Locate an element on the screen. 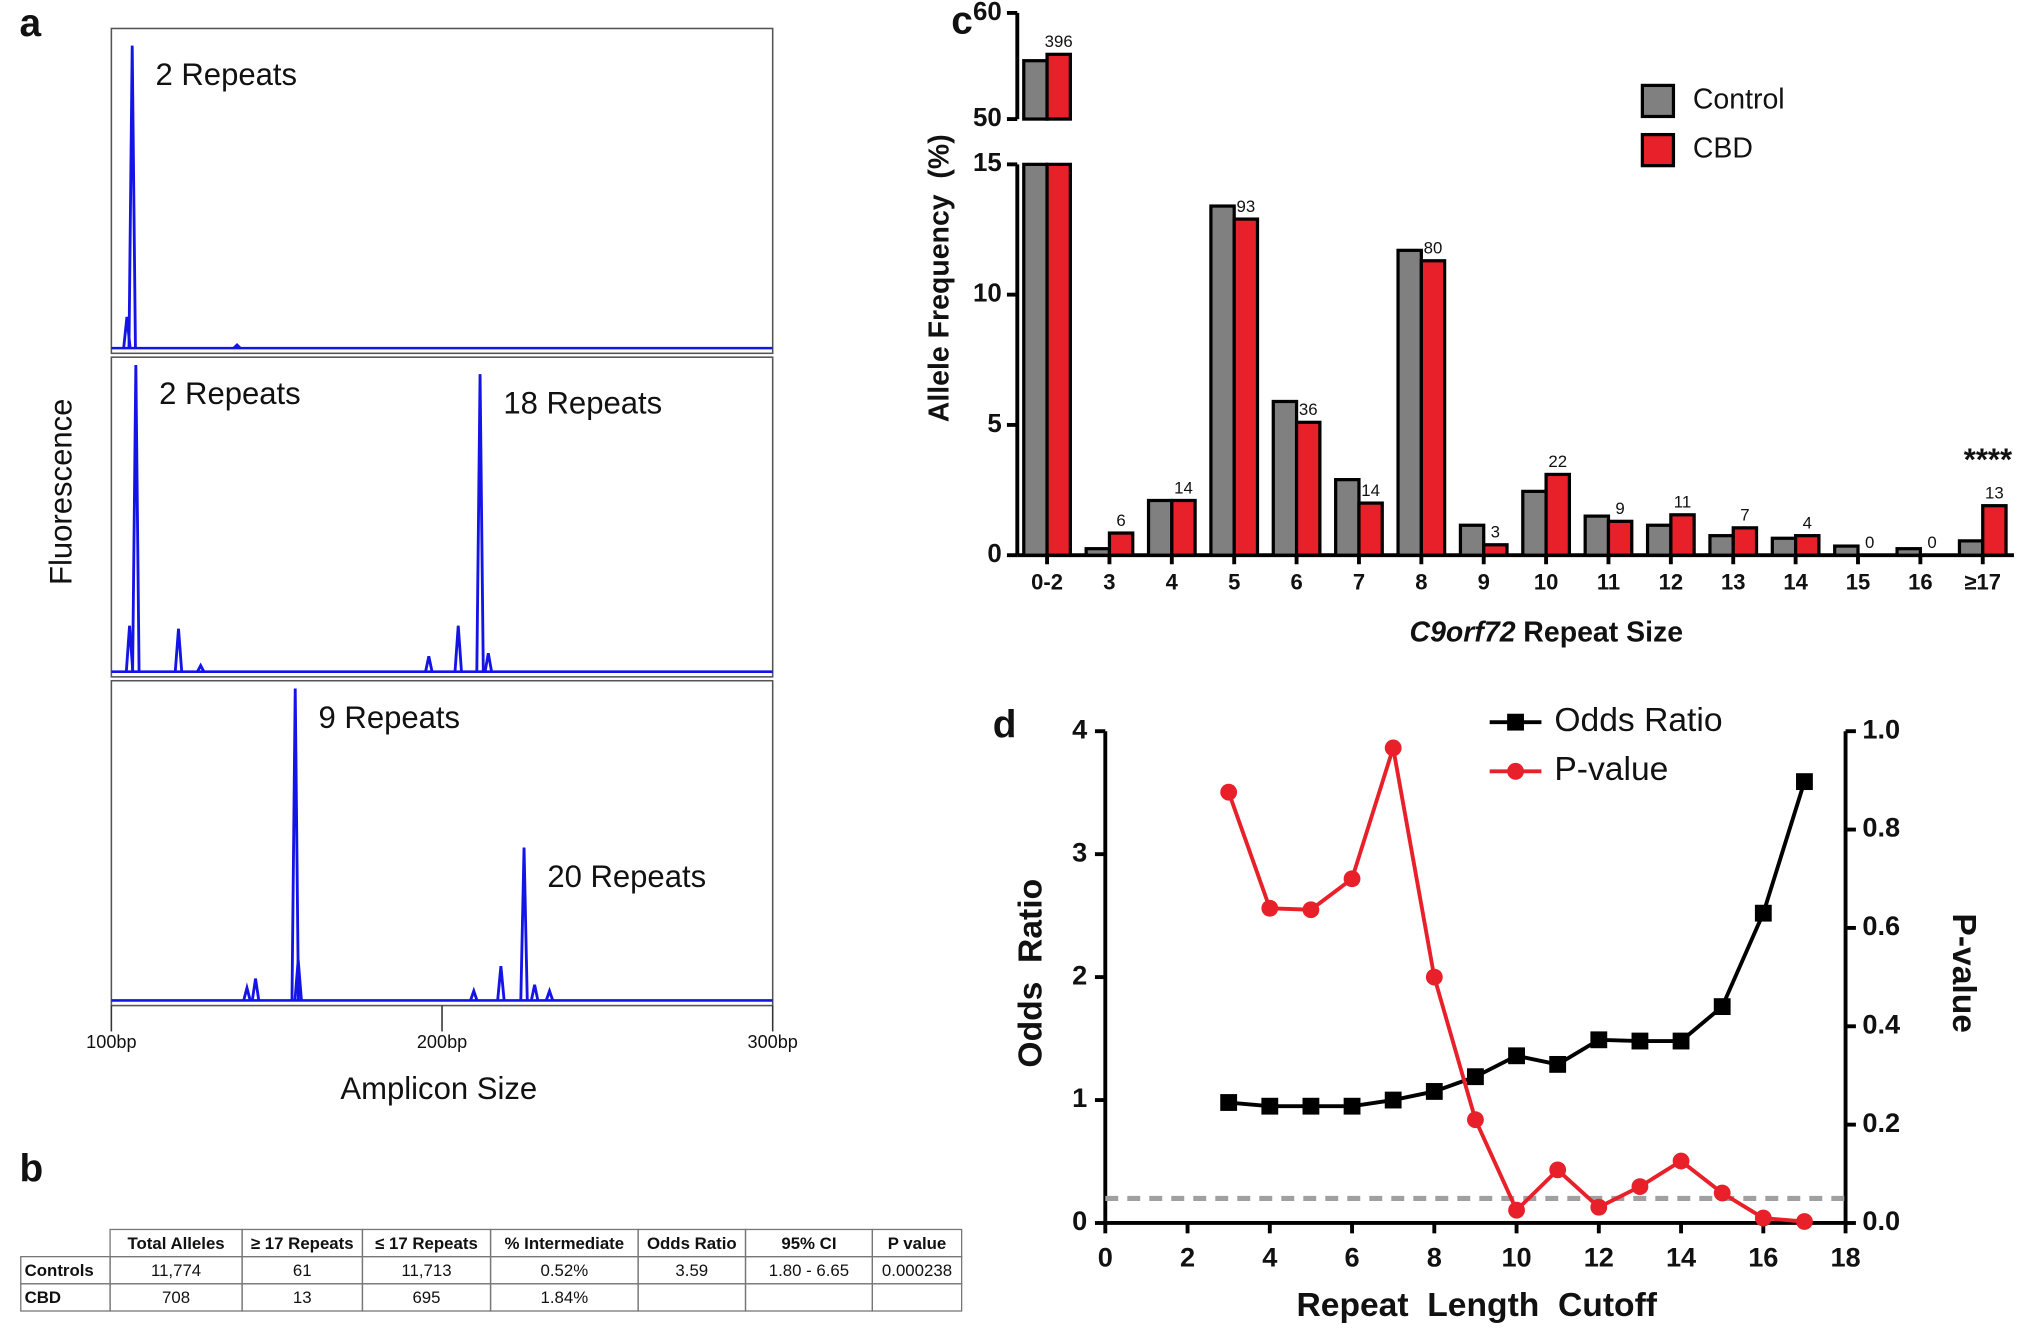  table-cell-text: 708 is located at coordinates (176, 1297).